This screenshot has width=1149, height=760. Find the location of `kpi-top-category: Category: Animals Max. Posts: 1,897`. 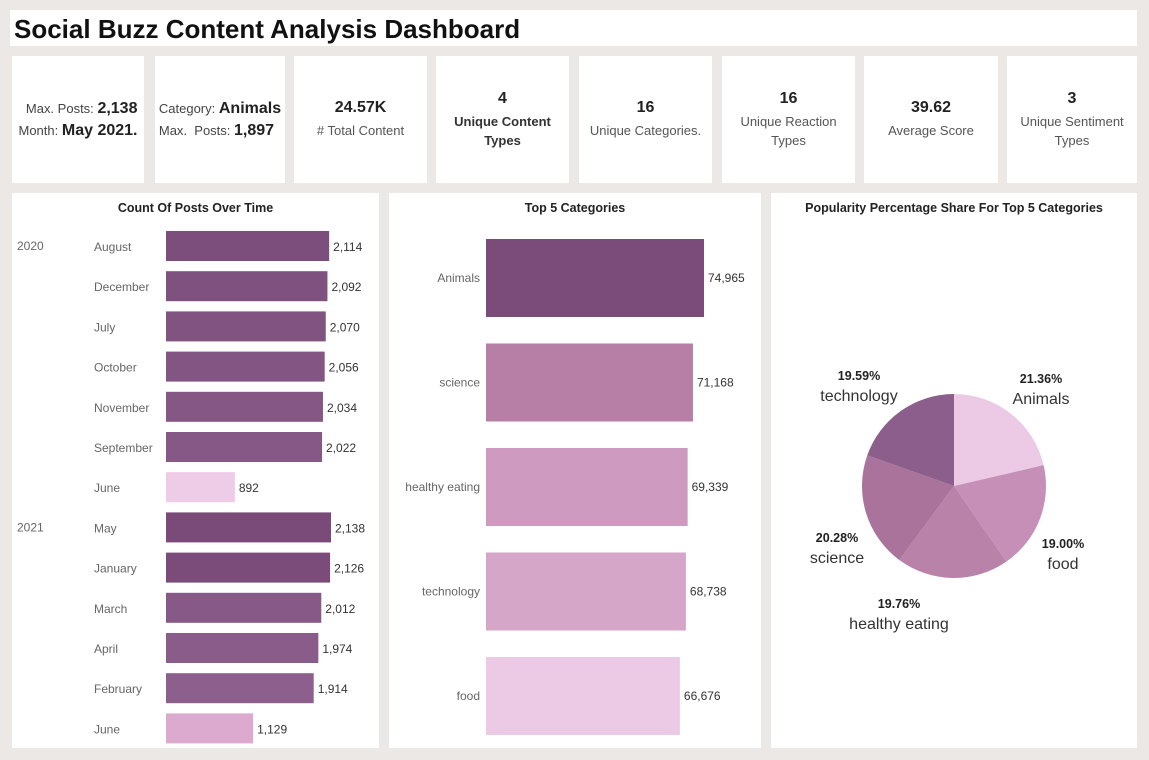

kpi-top-category: Category: Animals Max. Posts: 1,897 is located at coordinates (220, 119).